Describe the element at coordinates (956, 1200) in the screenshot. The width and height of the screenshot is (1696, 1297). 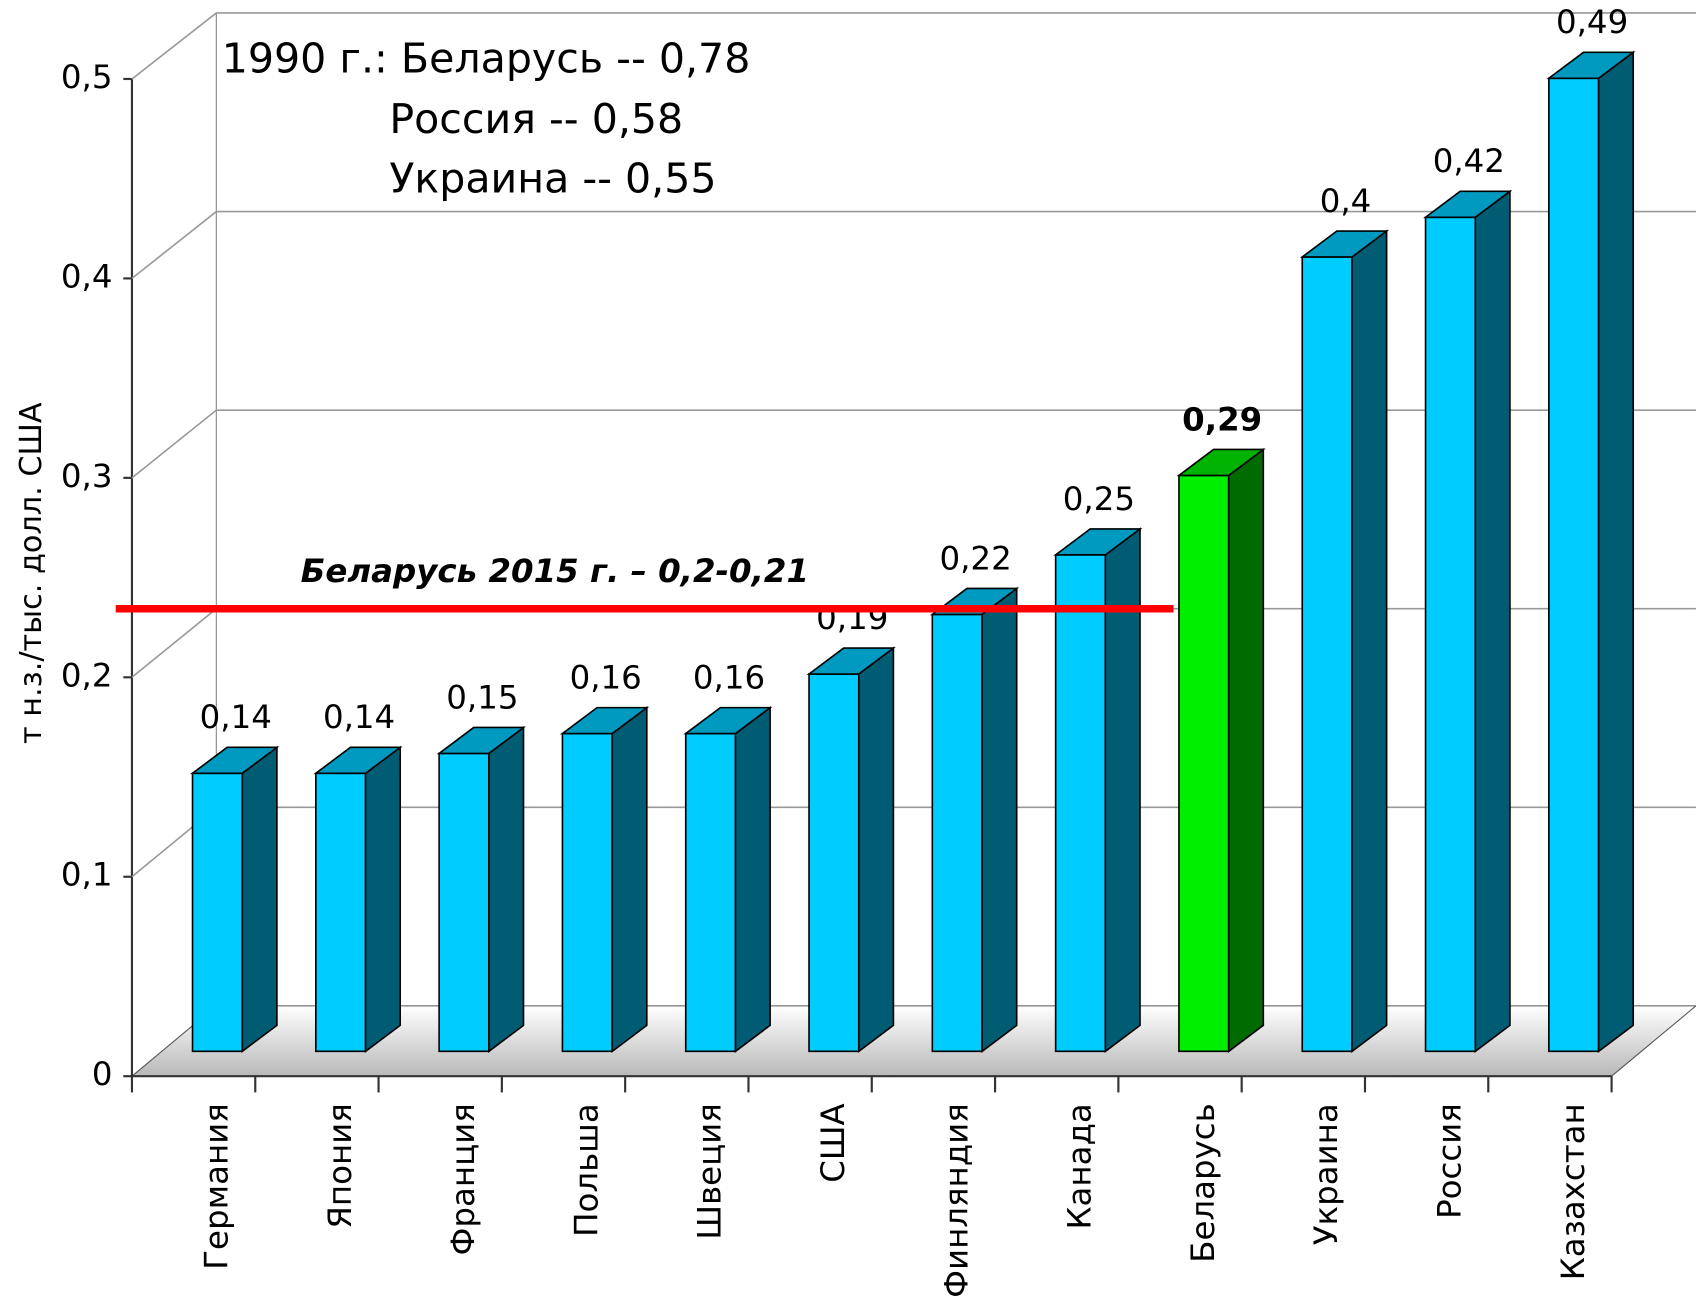
I see `x-tick-label: Финляндия` at that location.